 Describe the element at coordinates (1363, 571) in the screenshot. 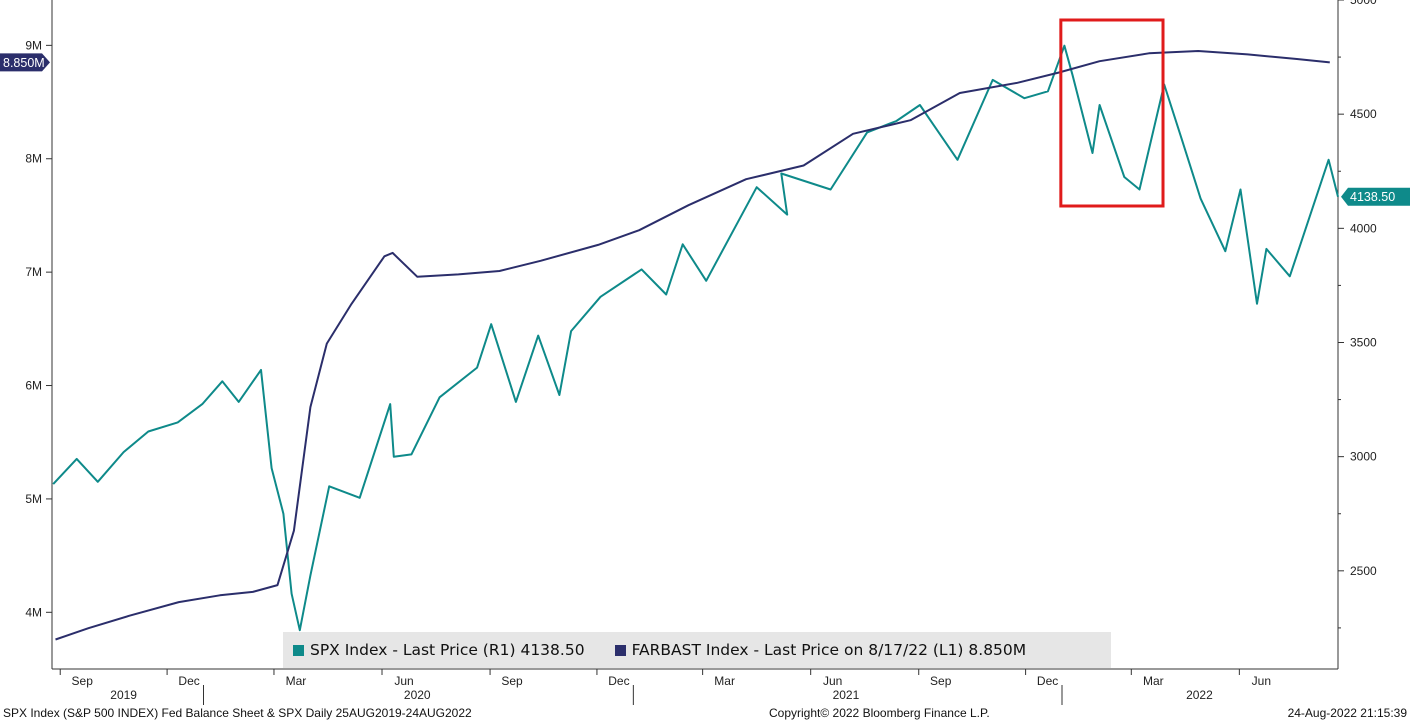

I see `right-tick-label: 2500` at that location.